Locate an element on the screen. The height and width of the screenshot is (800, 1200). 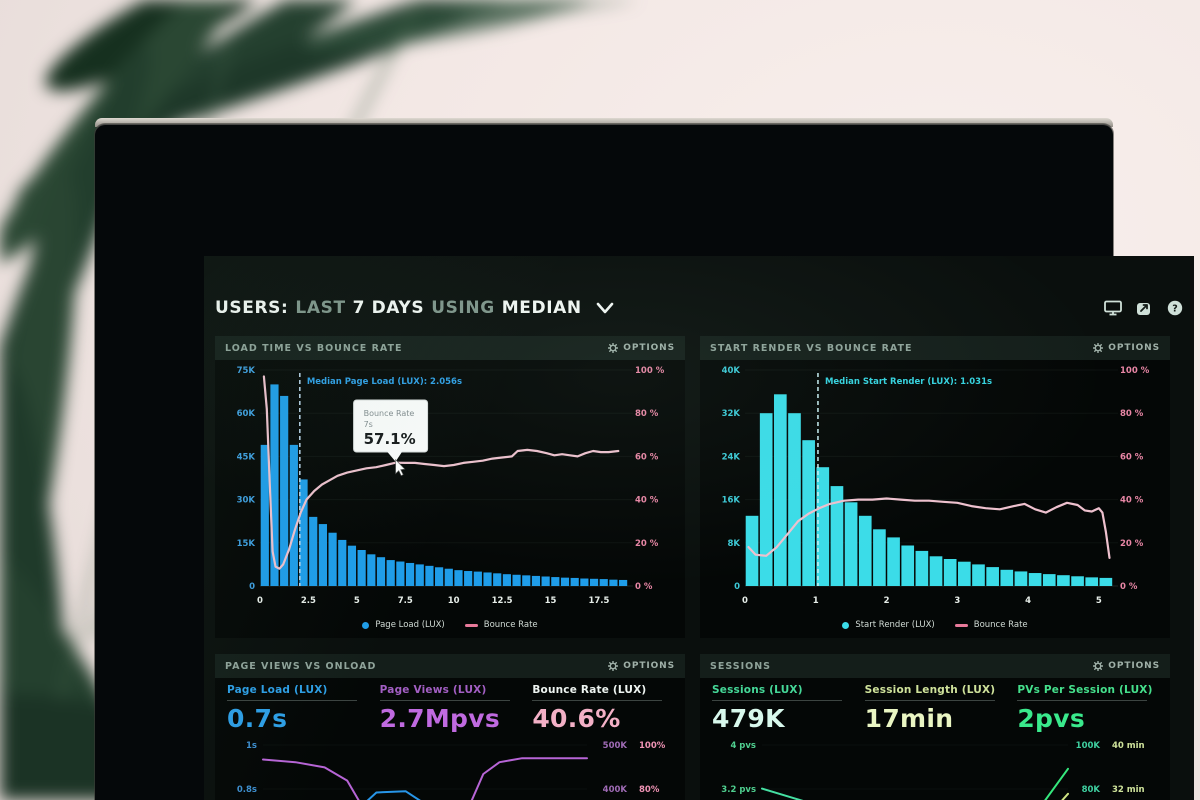
svg-text: 1s is located at coordinates (251, 746).